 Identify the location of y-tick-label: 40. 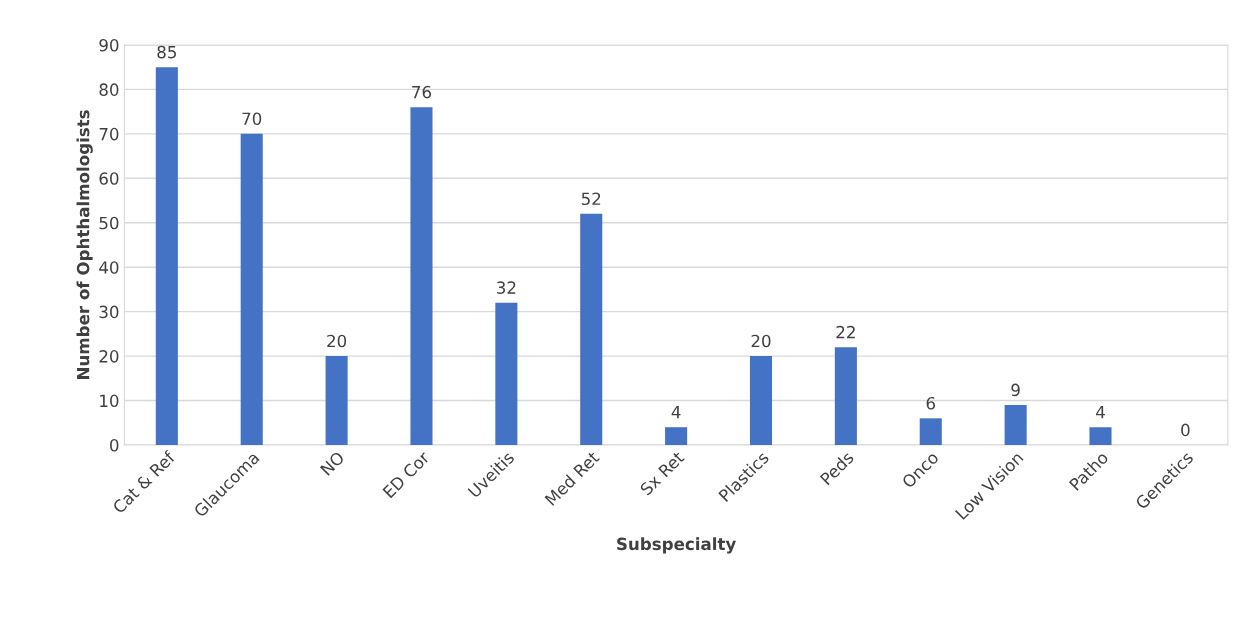
(109, 267).